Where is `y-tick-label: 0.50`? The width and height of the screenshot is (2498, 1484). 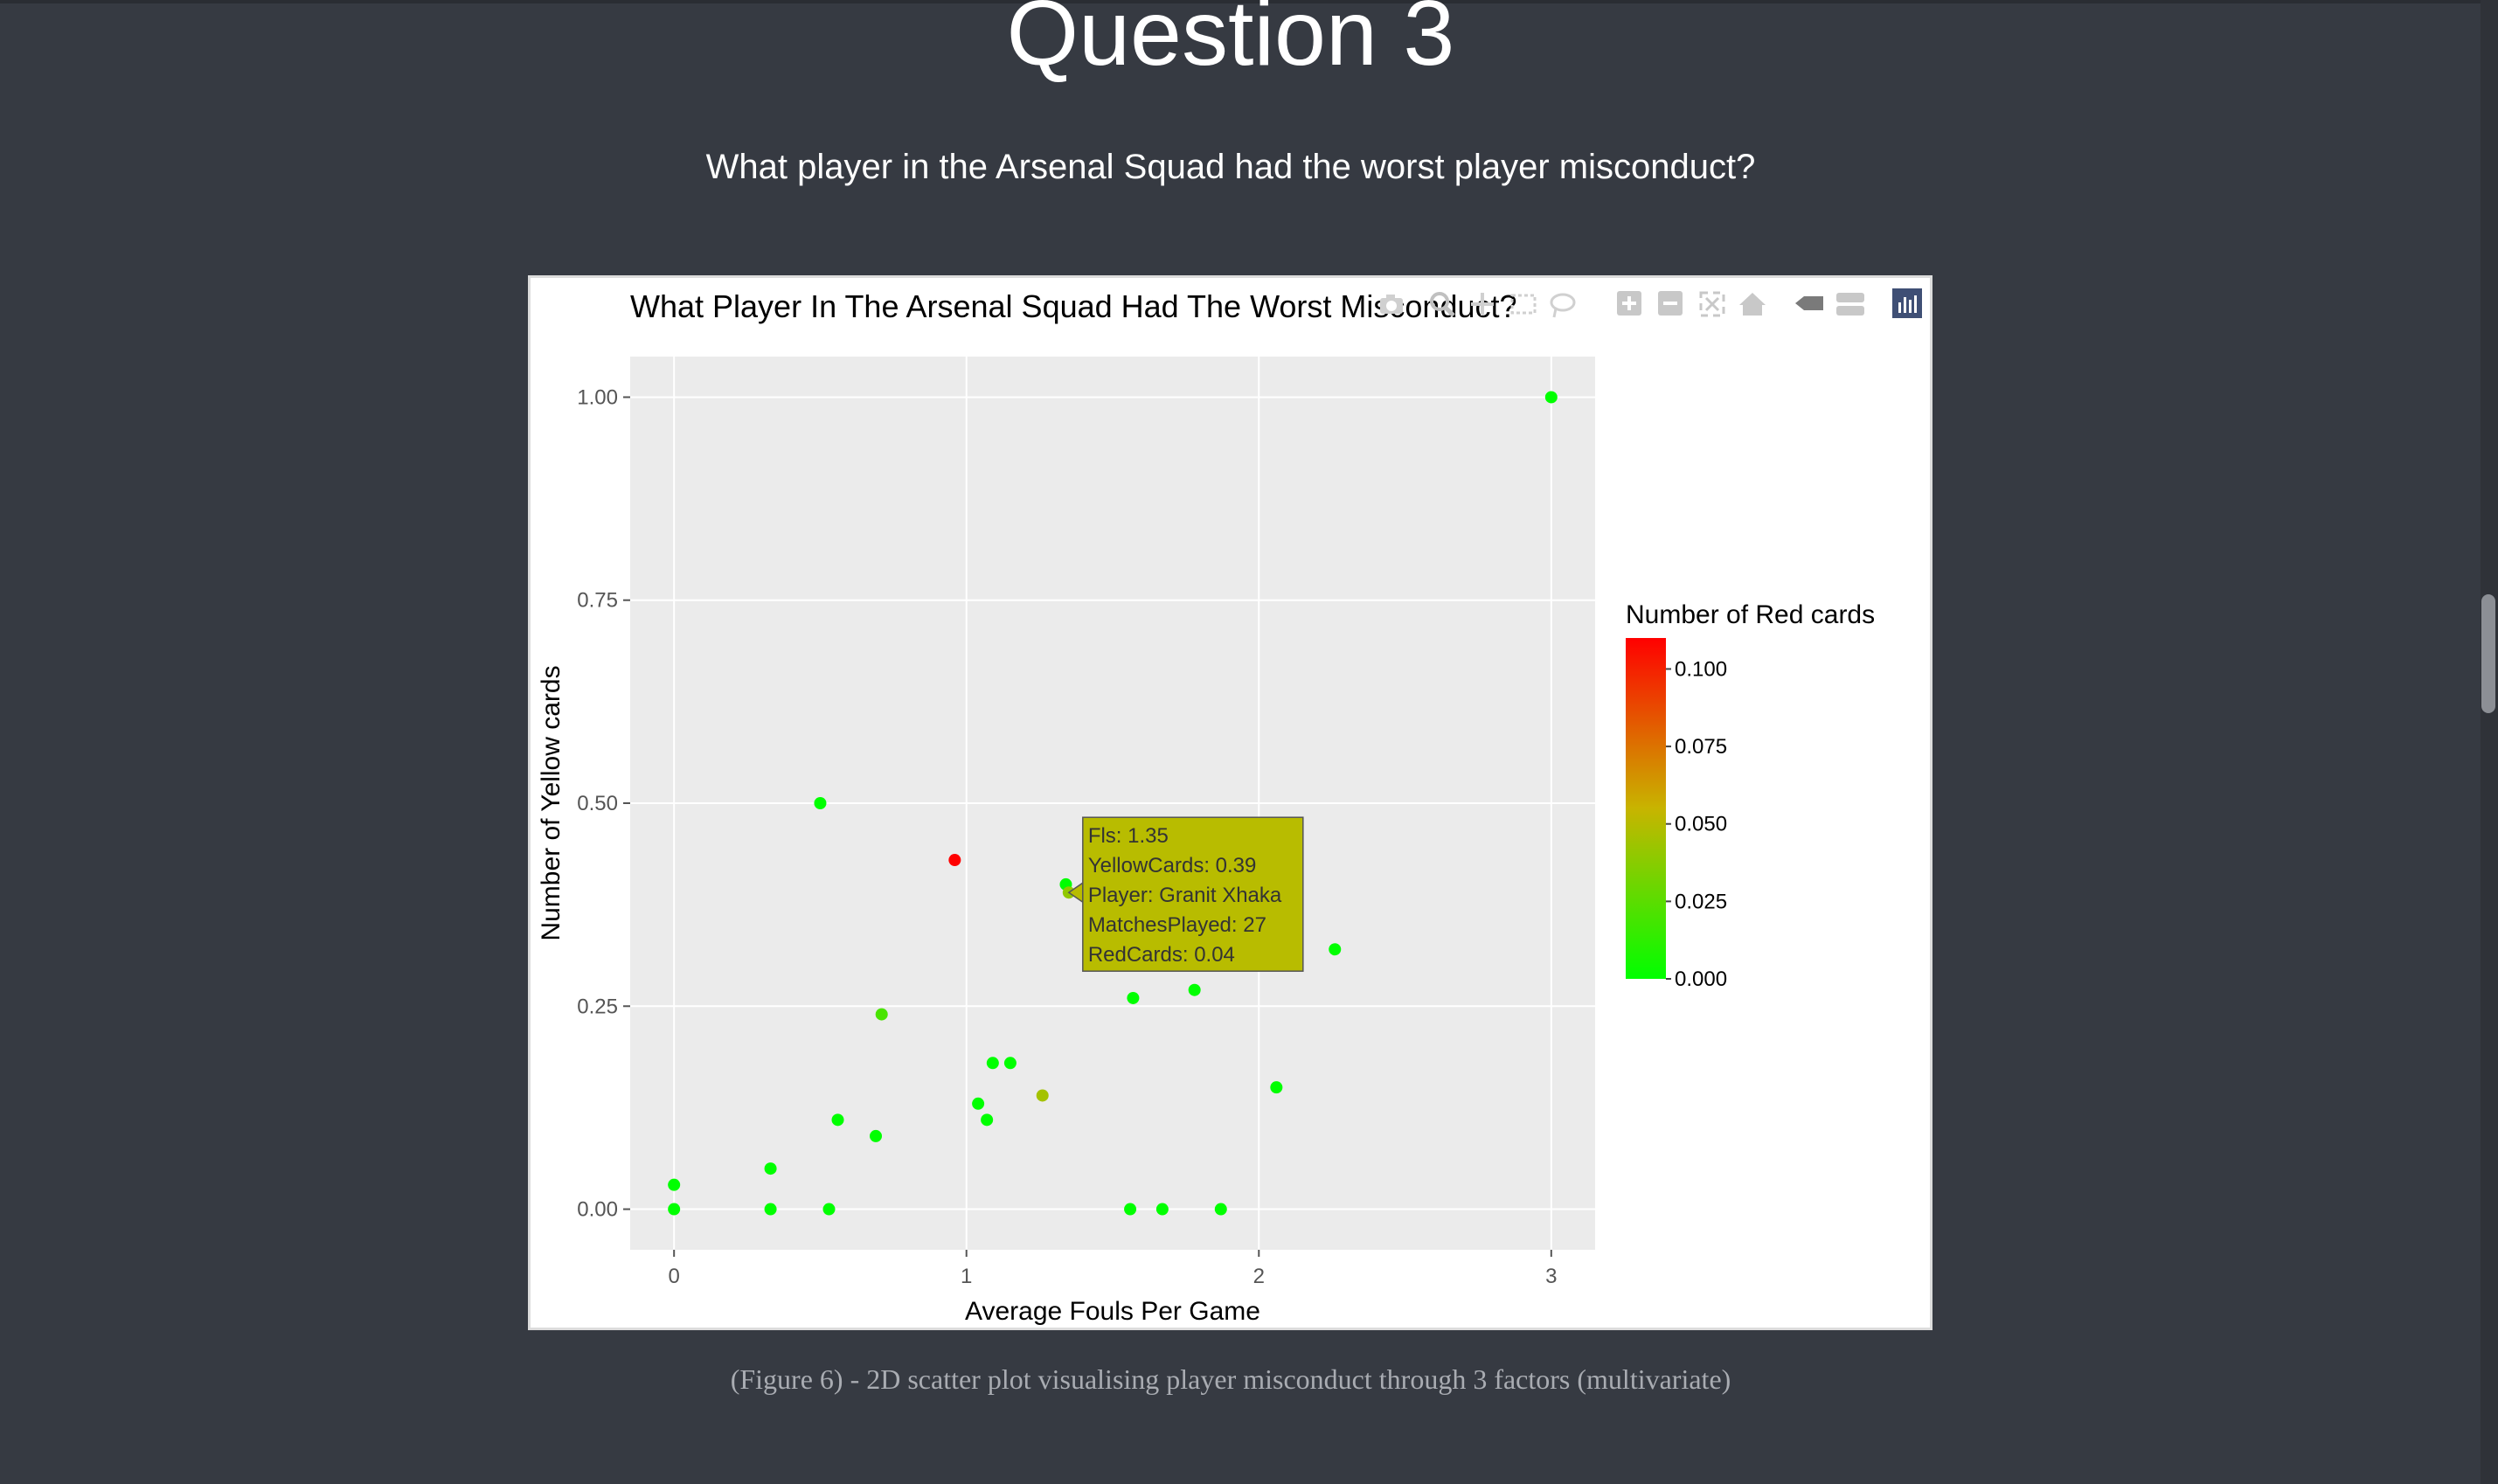 y-tick-label: 0.50 is located at coordinates (597, 803).